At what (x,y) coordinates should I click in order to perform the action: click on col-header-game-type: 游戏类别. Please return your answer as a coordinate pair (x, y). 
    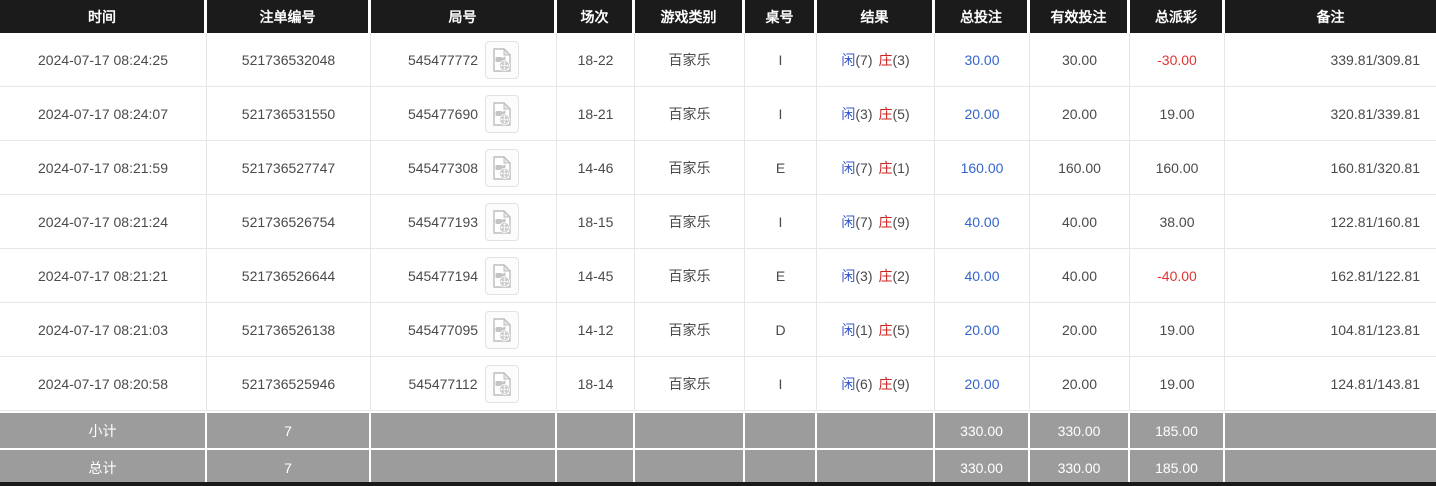
    Looking at the image, I should click on (690, 16).